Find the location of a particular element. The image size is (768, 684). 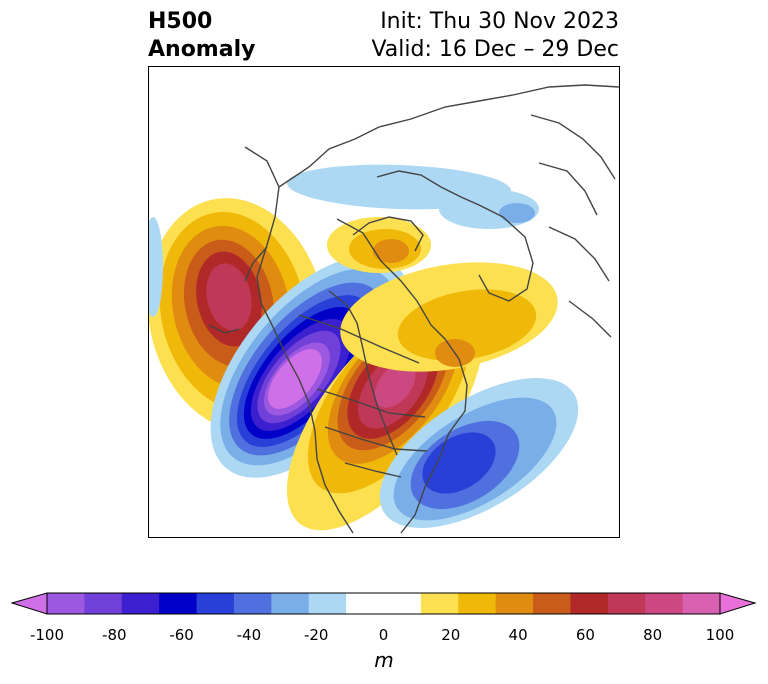

colorbar-tick-label: -20 is located at coordinates (316, 635).